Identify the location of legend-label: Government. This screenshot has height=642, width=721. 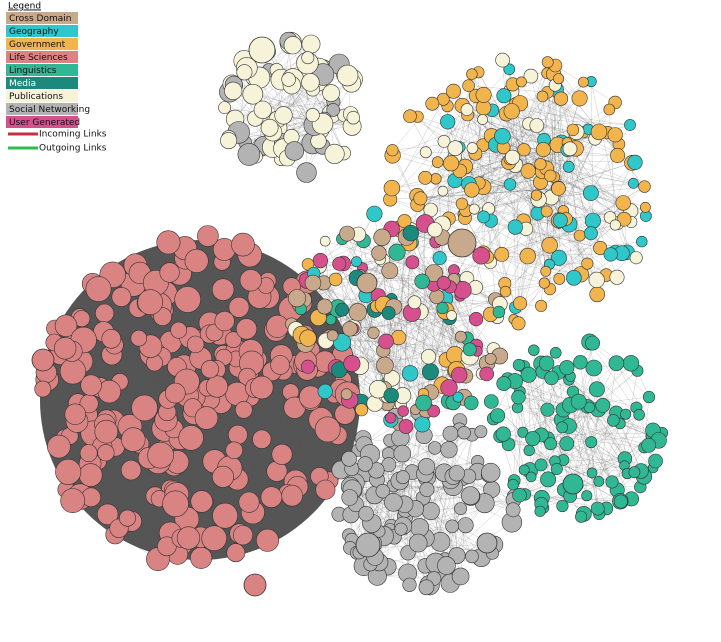
(37, 45).